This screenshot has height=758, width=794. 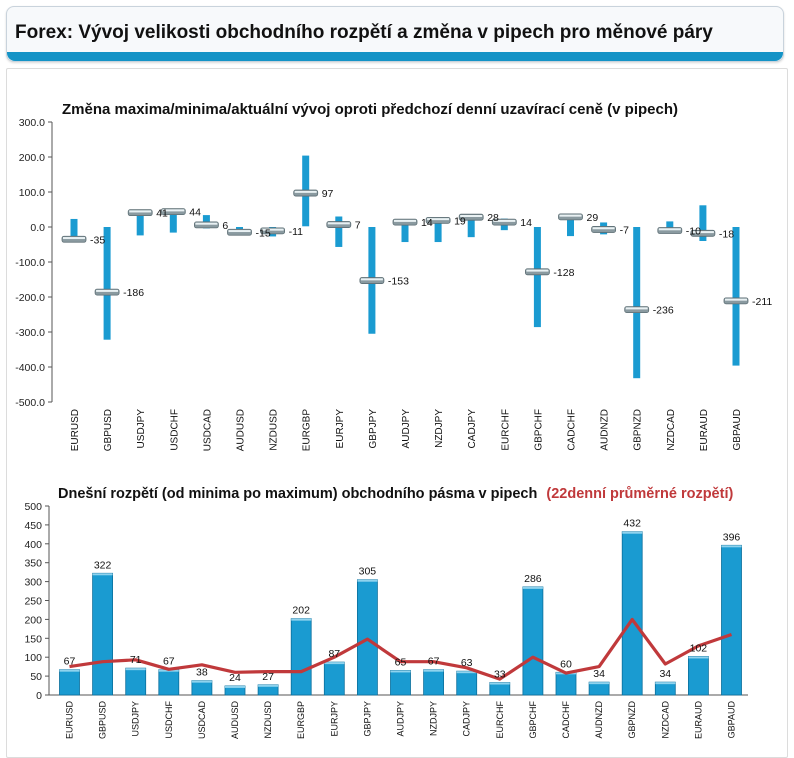 I want to click on chart1-ytick-label: -100.0, so click(x=30, y=263).